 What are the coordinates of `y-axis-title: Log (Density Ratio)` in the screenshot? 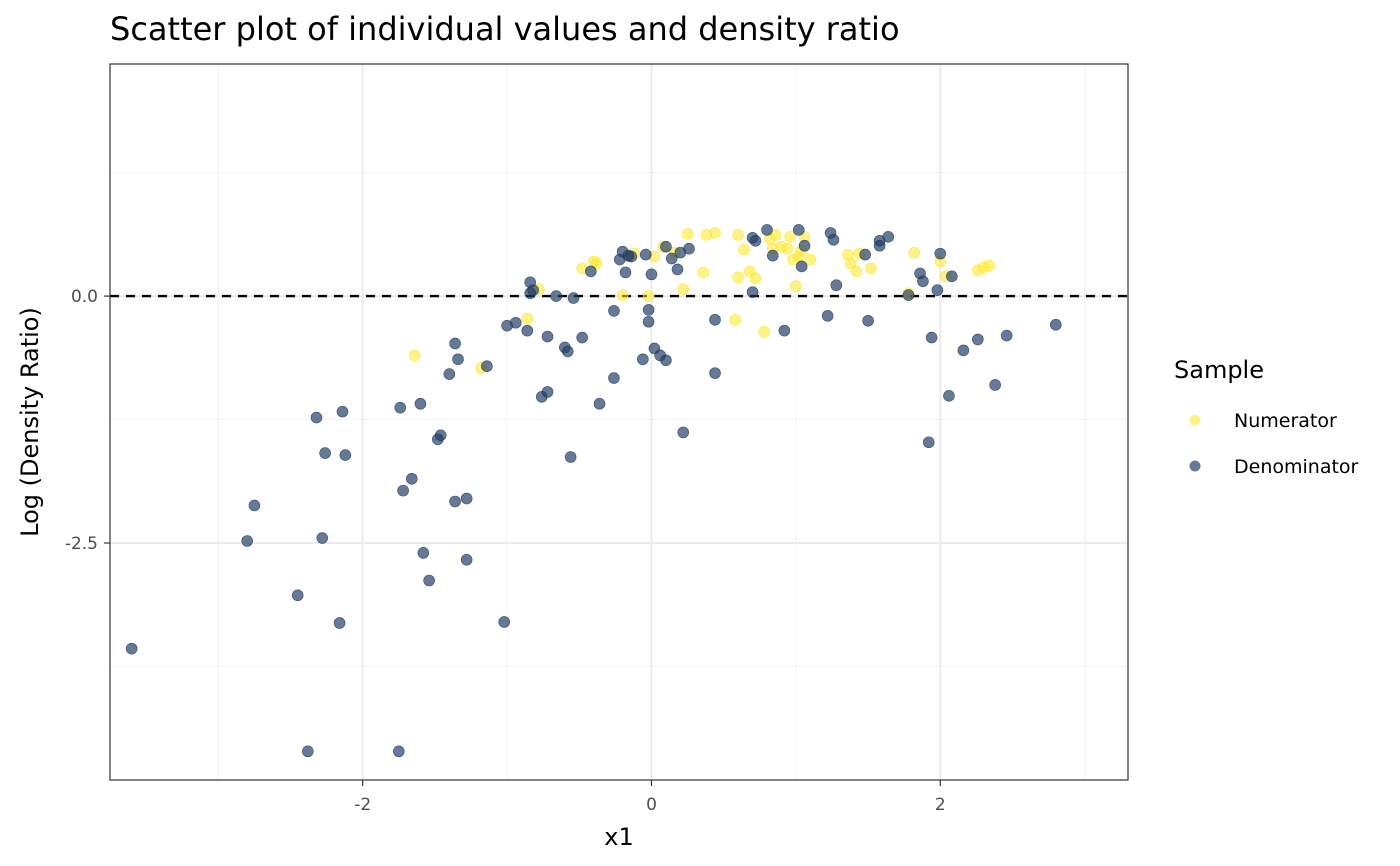 It's located at (30, 422).